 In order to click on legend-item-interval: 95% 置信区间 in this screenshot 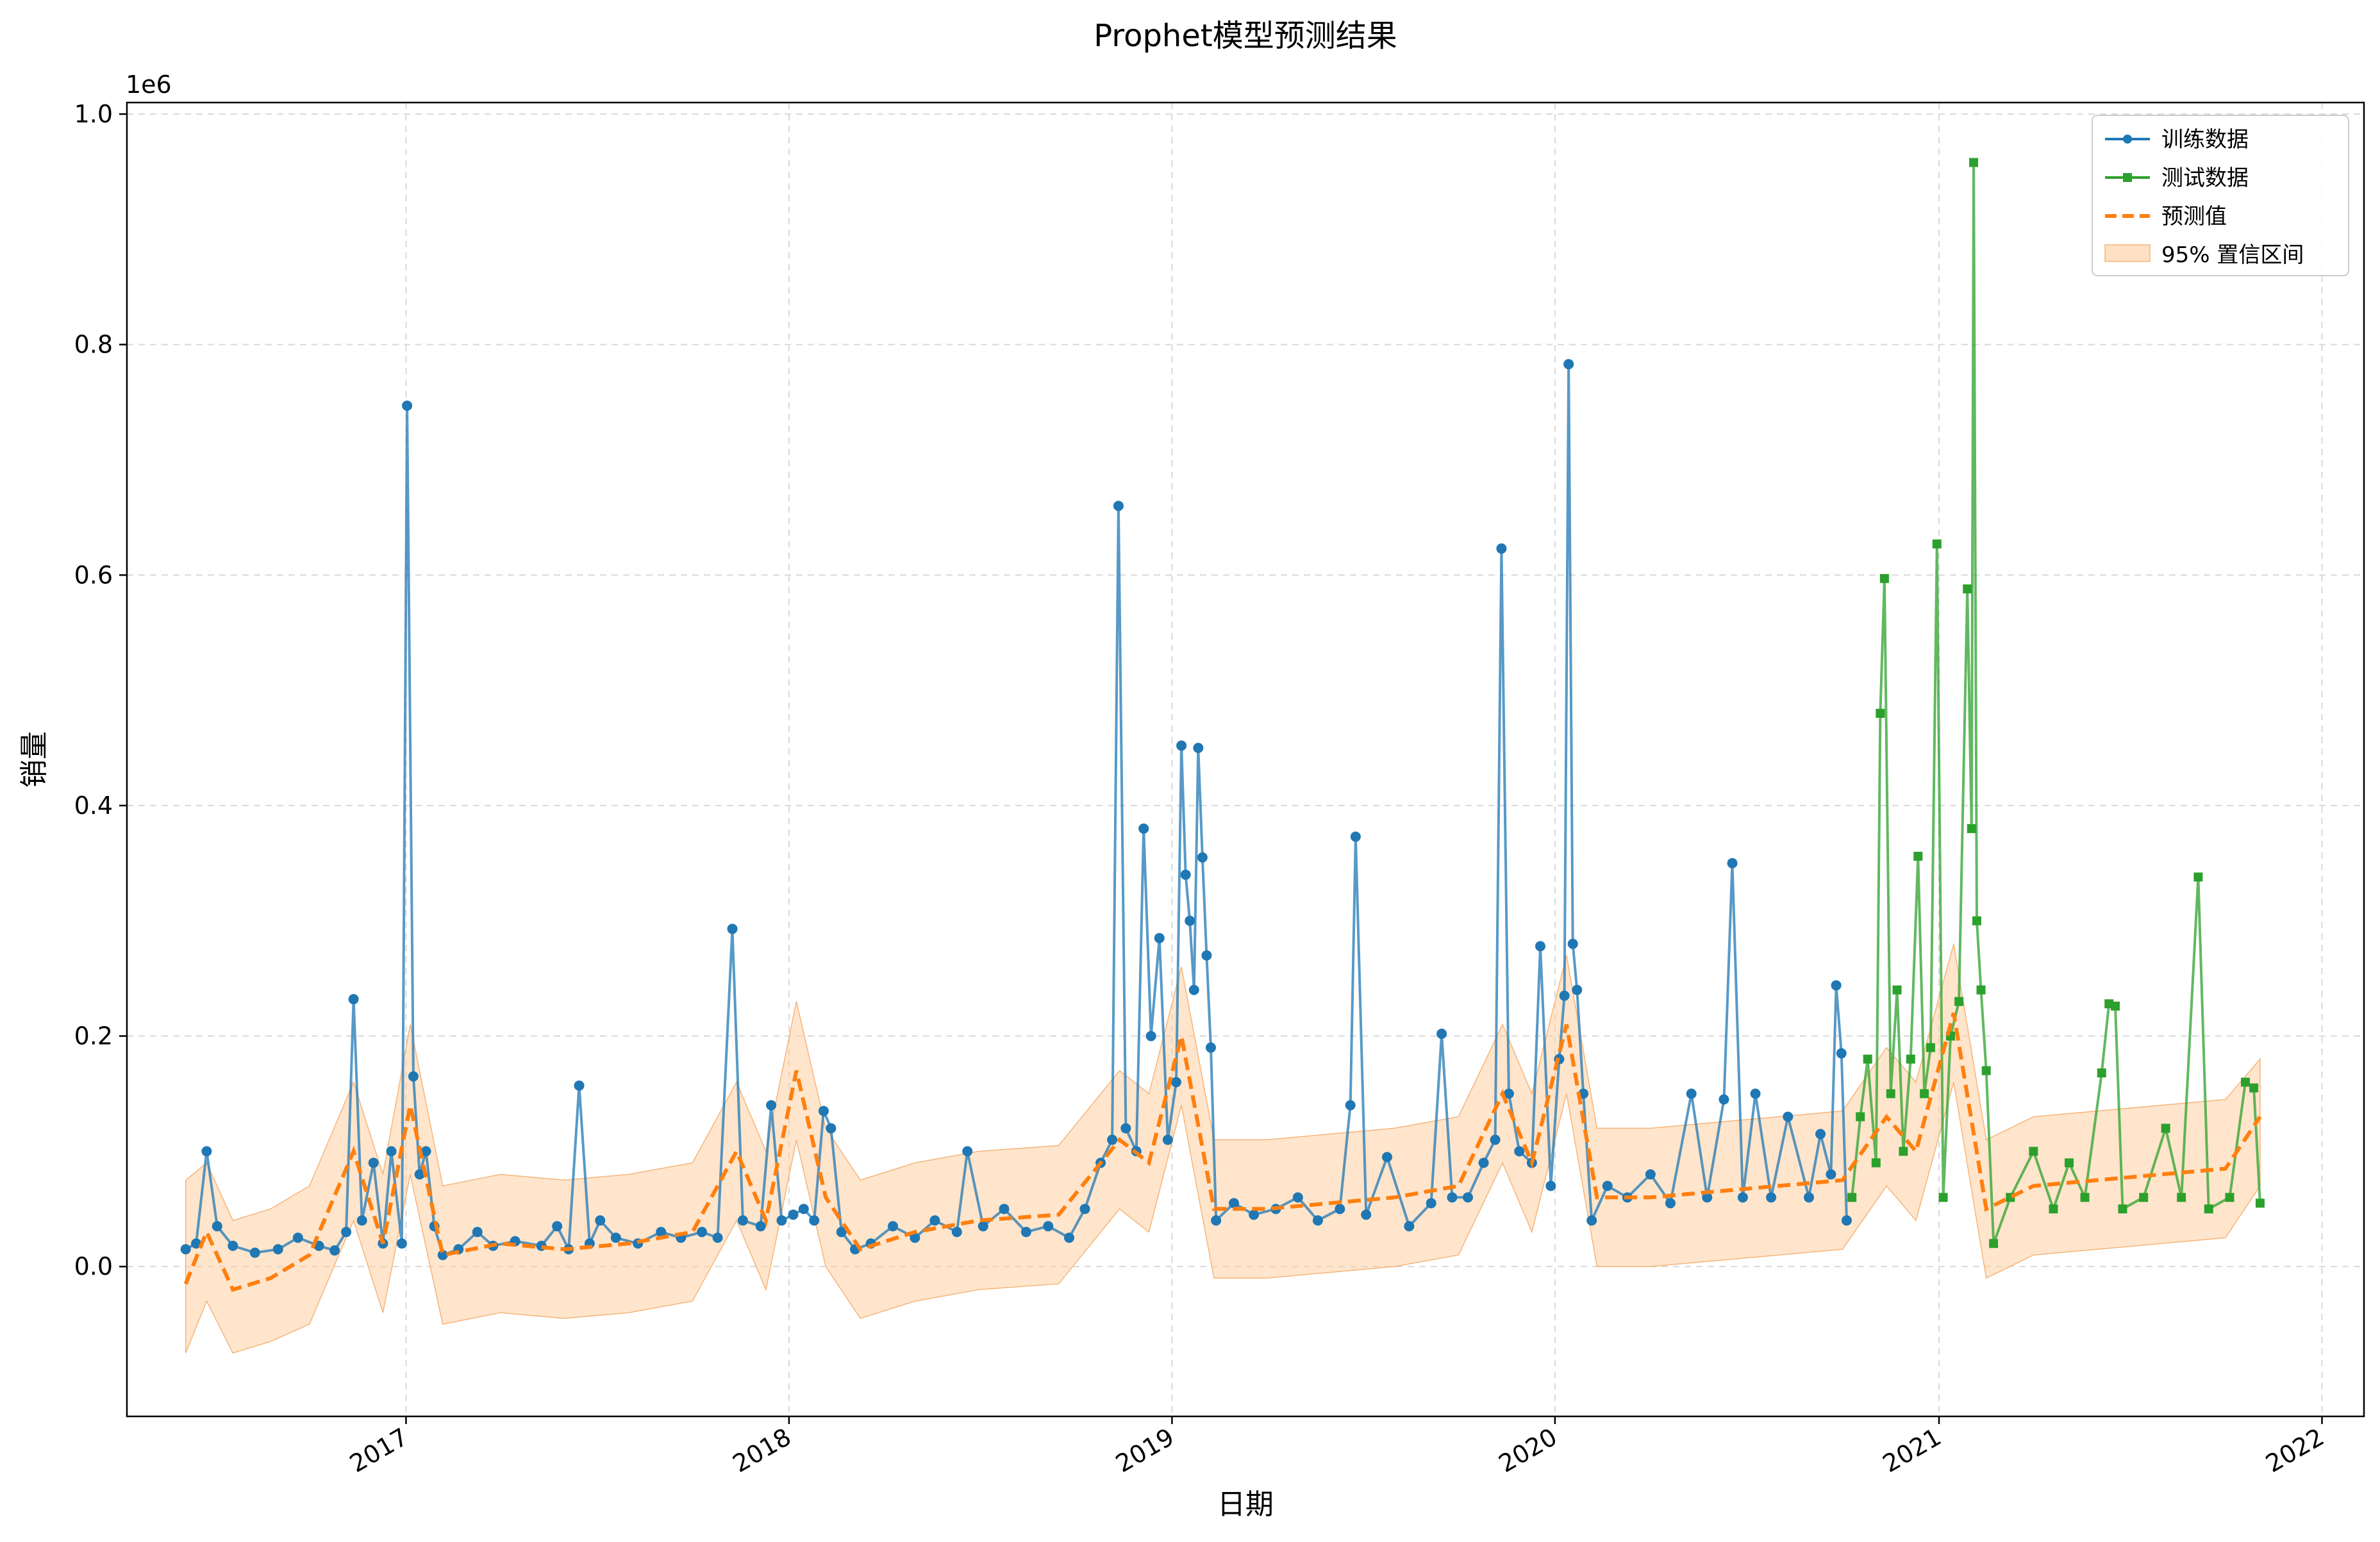, I will do `click(2204, 255)`.